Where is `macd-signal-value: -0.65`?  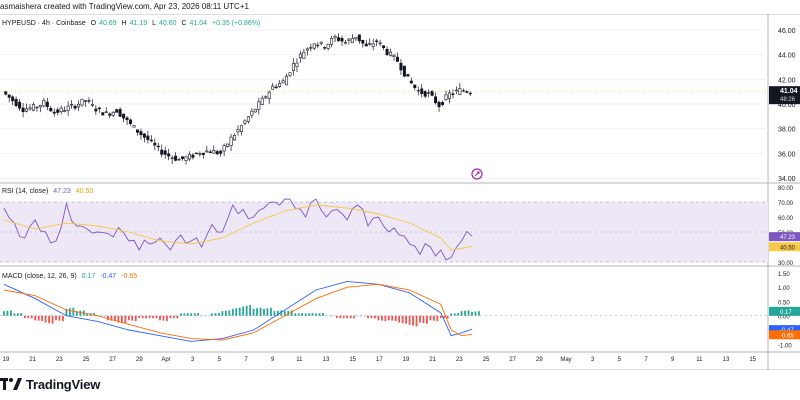
macd-signal-value: -0.65 is located at coordinates (129, 276).